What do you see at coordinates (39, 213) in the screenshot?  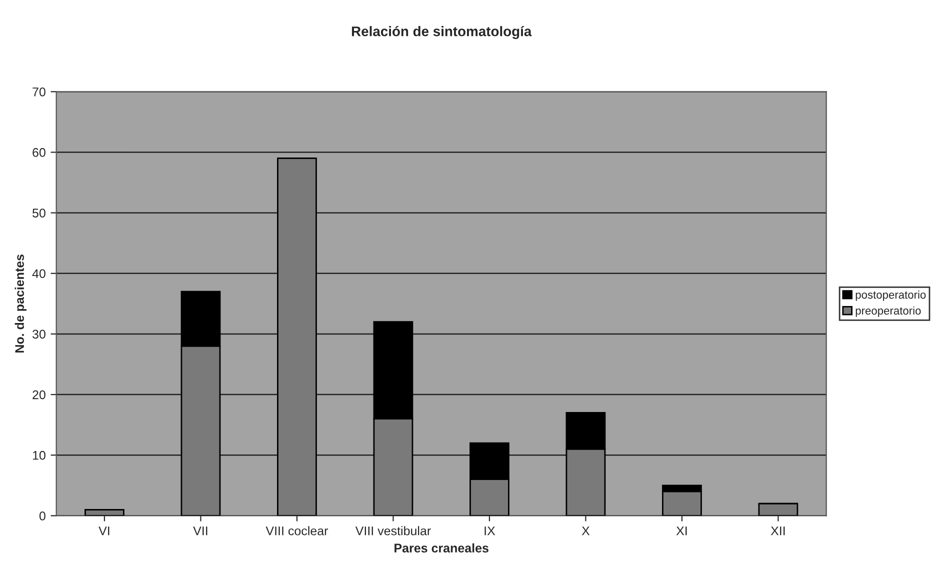 I see `y-tick-label: 50` at bounding box center [39, 213].